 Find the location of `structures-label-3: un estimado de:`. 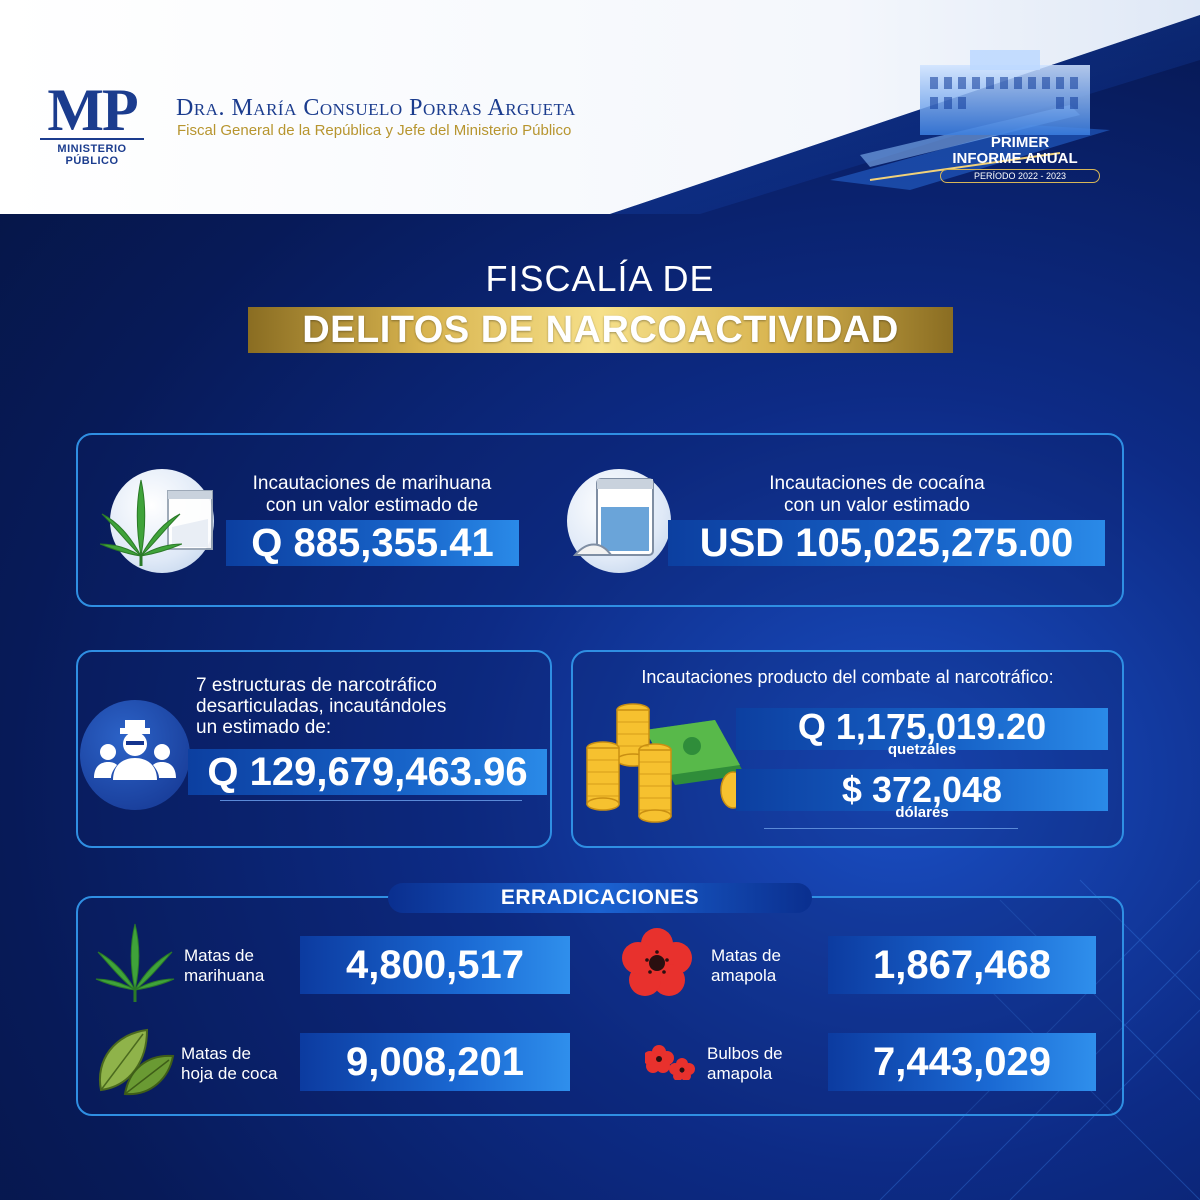

structures-label-3: un estimado de: is located at coordinates (264, 727).